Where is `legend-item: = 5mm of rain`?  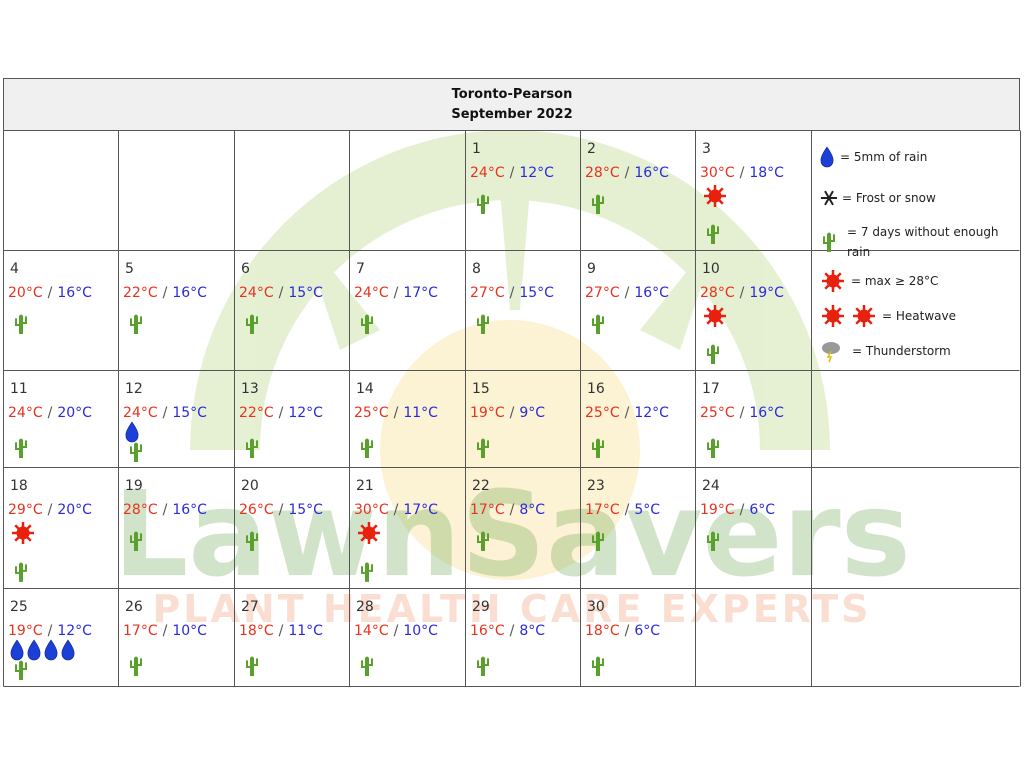 legend-item: = 5mm of rain is located at coordinates (883, 157).